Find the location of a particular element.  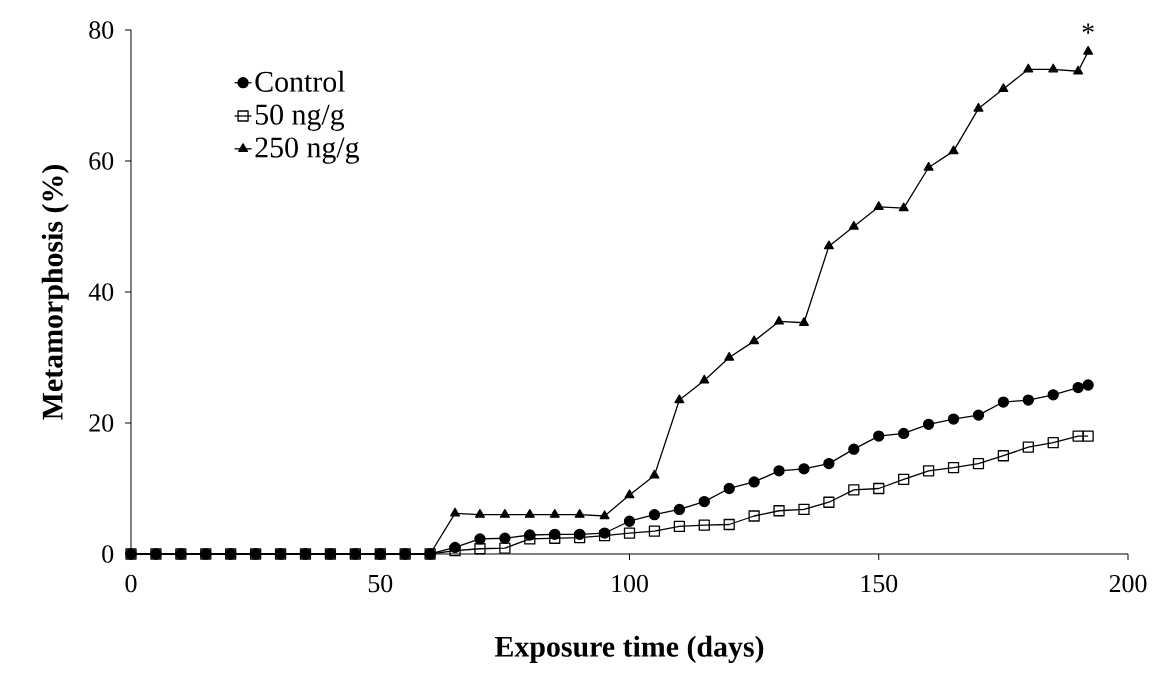

x-tick-label: 200 is located at coordinates (1128, 583).